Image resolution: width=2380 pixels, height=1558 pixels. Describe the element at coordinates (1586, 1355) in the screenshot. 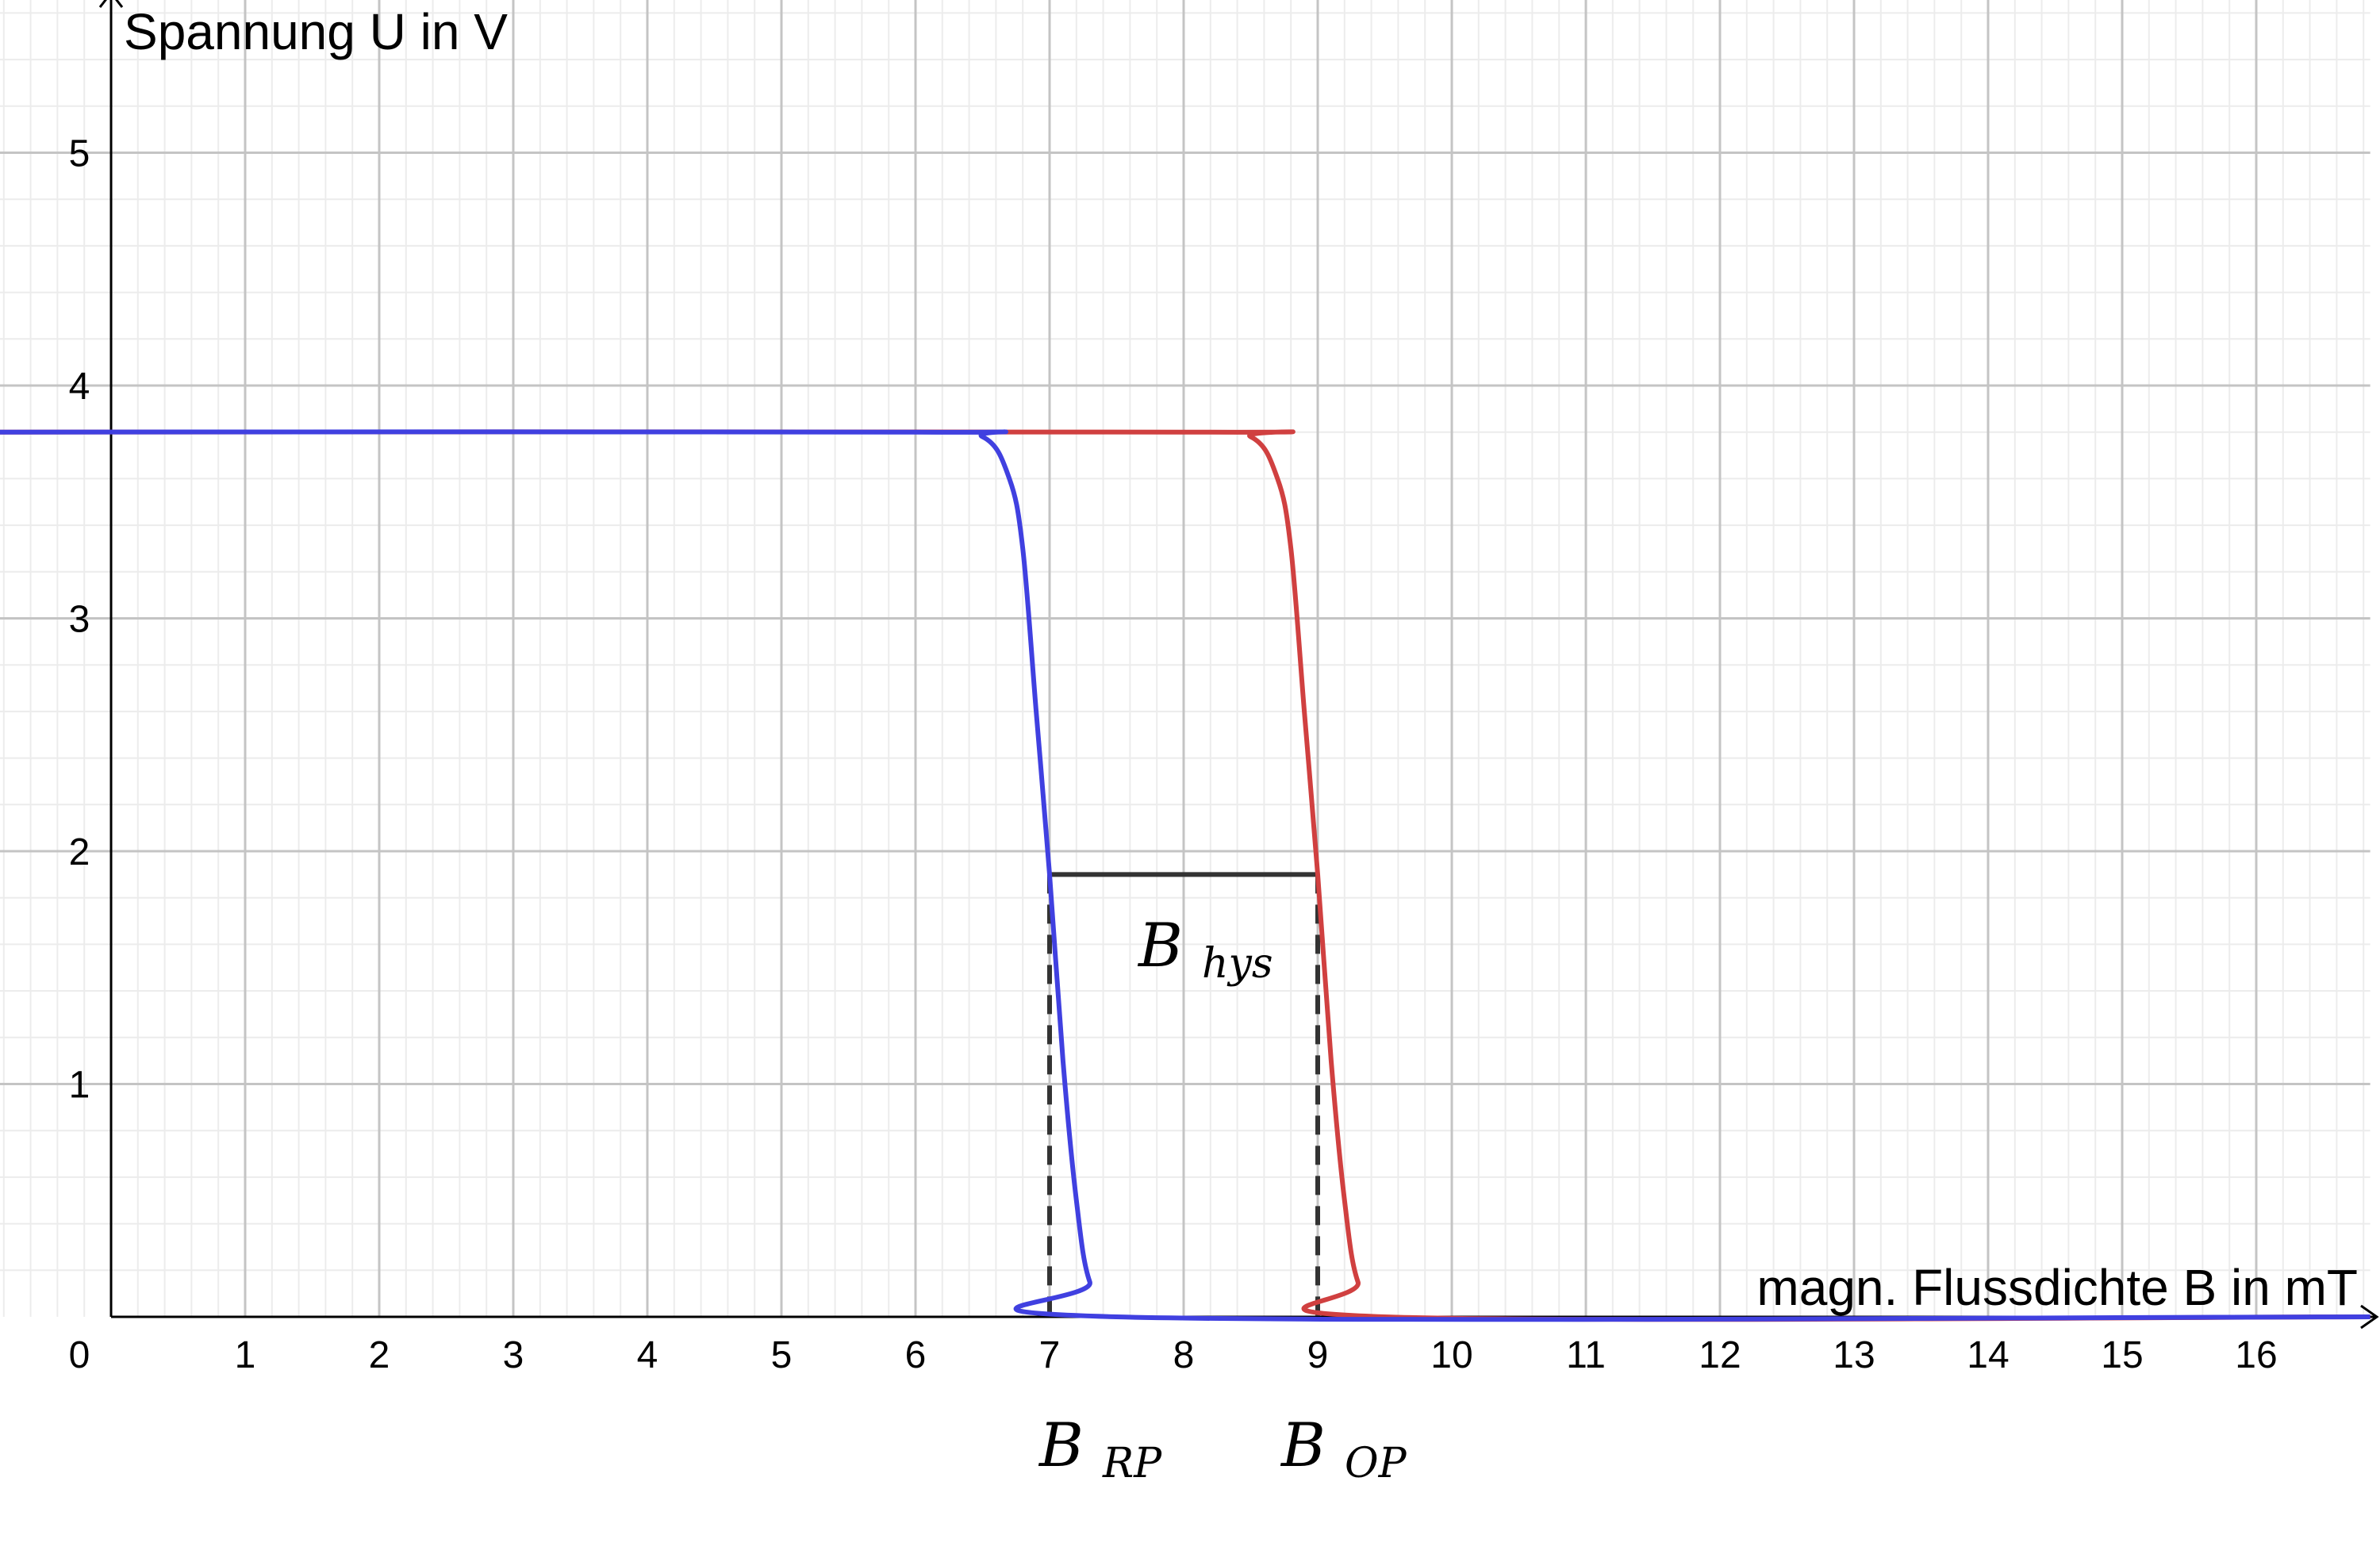

I see `x-tick-label: 11` at that location.